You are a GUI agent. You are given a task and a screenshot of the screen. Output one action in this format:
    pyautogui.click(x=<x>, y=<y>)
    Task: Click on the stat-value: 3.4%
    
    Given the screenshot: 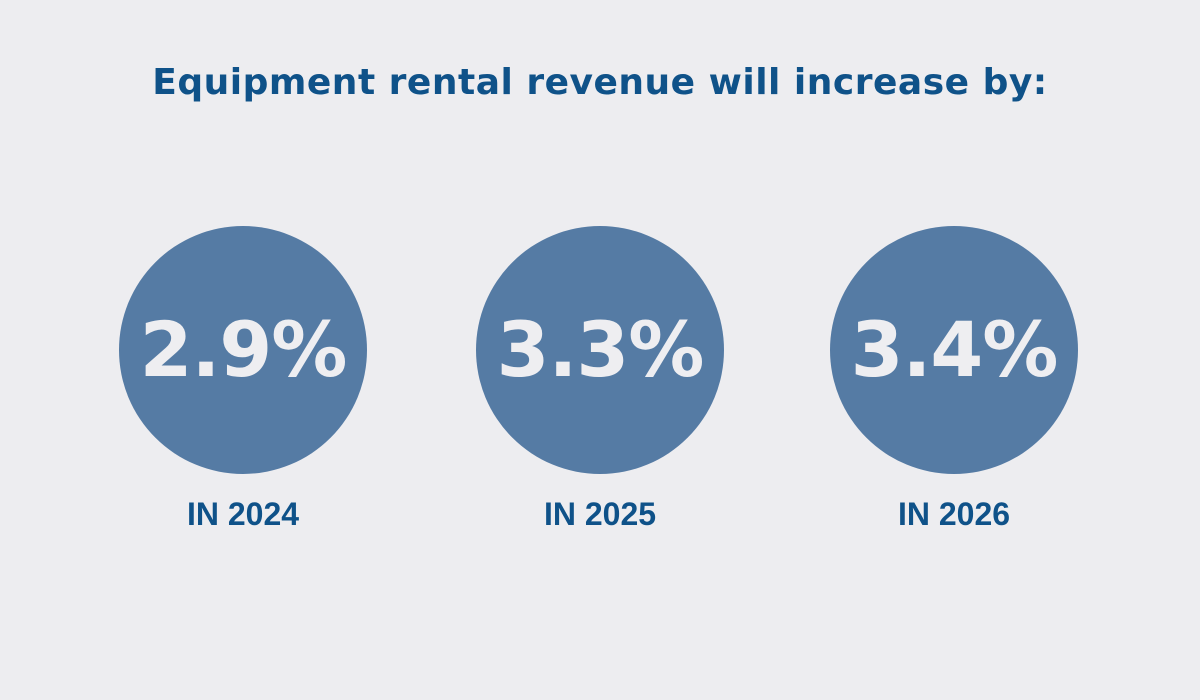 What is the action you would take?
    pyautogui.click(x=954, y=349)
    